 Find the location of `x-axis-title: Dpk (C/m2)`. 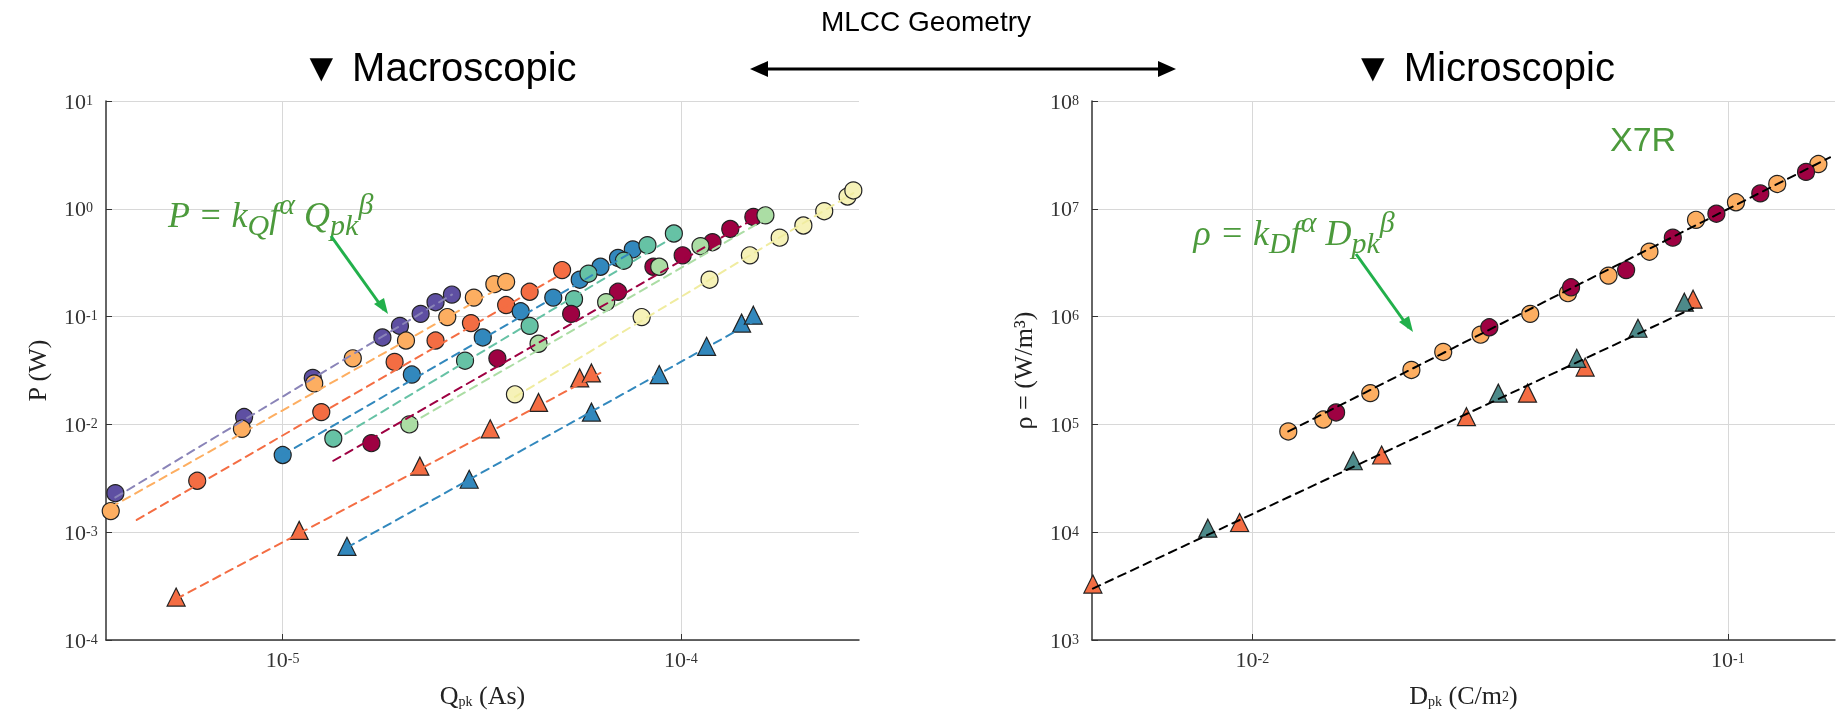

x-axis-title: Dpk (C/m2) is located at coordinates (1463, 695).